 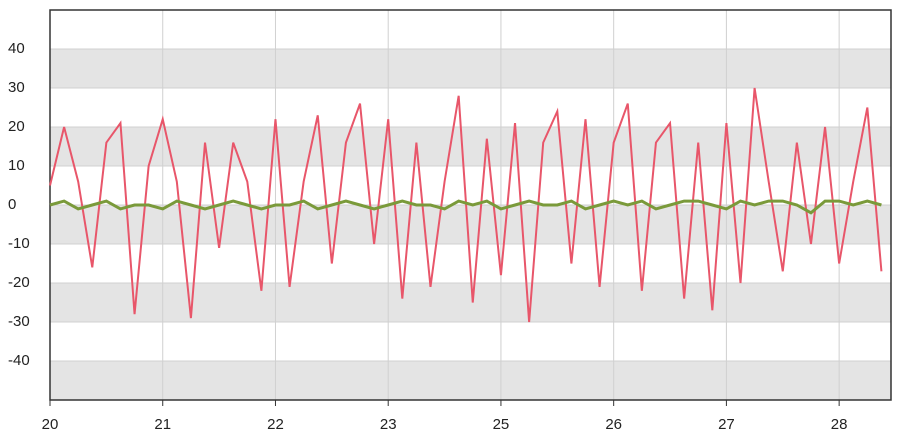 What do you see at coordinates (50, 424) in the screenshot?
I see `x-tick-label: 20` at bounding box center [50, 424].